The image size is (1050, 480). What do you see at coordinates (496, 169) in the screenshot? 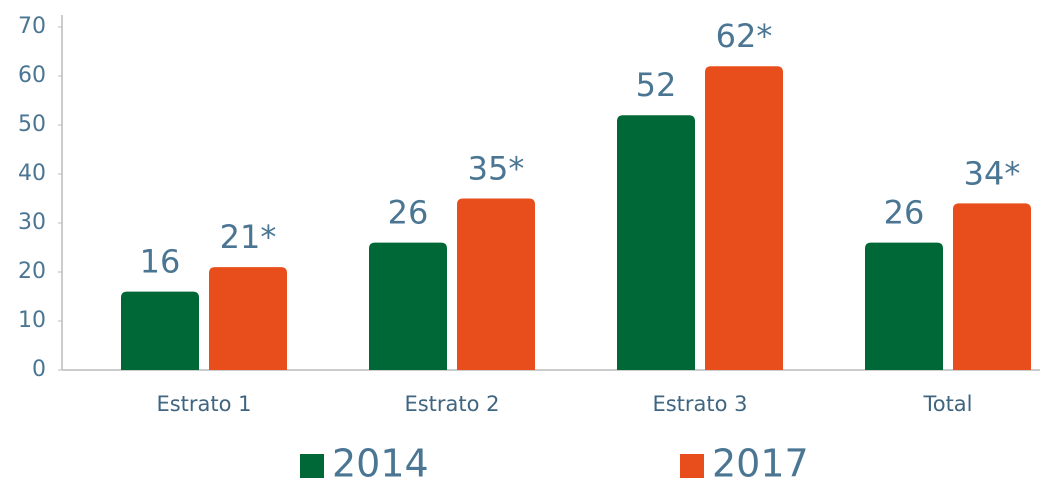
I see `value-label: 35*` at bounding box center [496, 169].